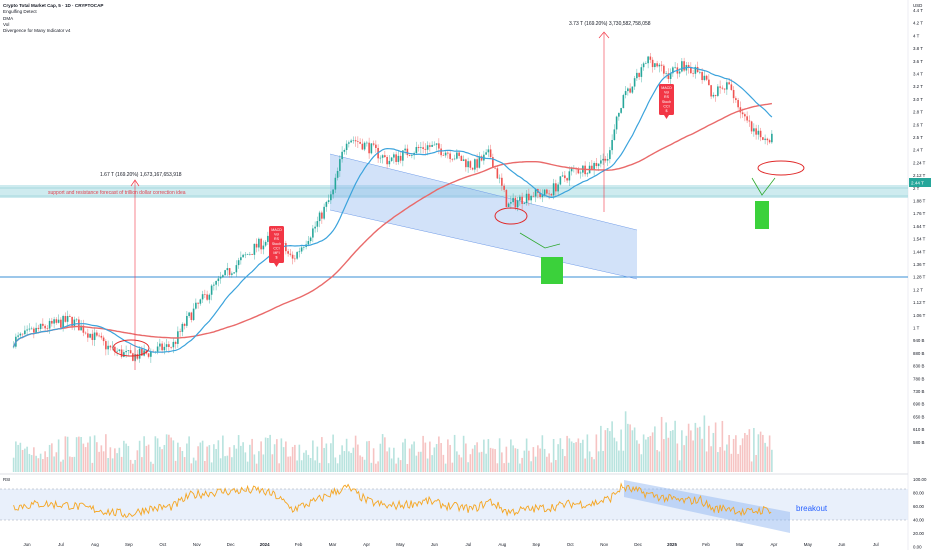 The width and height of the screenshot is (932, 550). Describe the element at coordinates (917, 5) in the screenshot. I see `currency-label: USD` at that location.